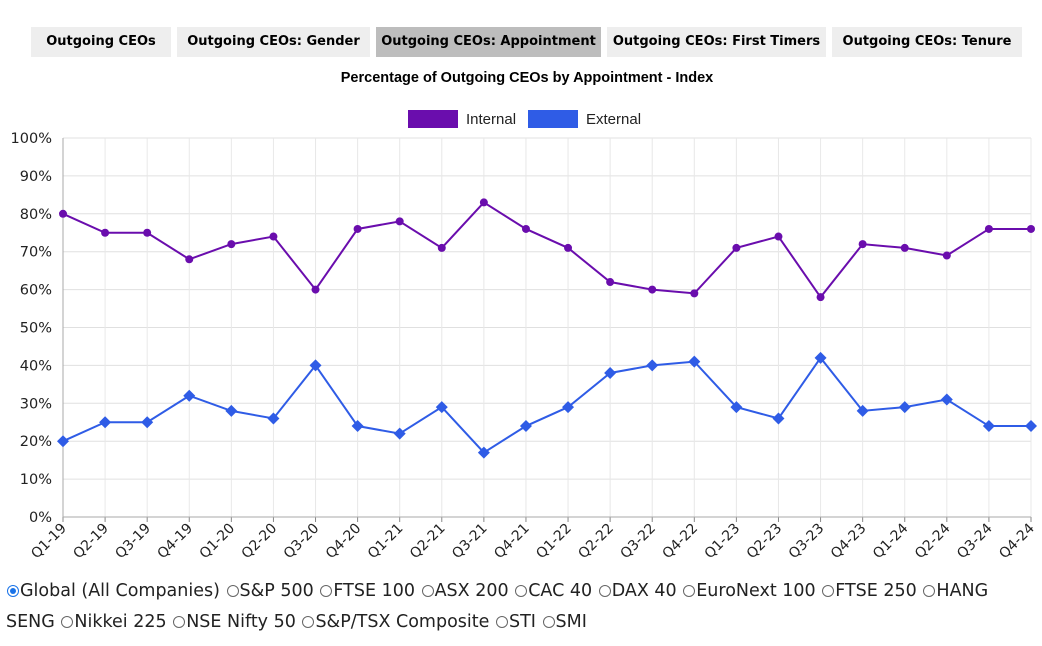 Image resolution: width=1042 pixels, height=646 pixels. I want to click on radio-option-smi: SMI, so click(564, 622).